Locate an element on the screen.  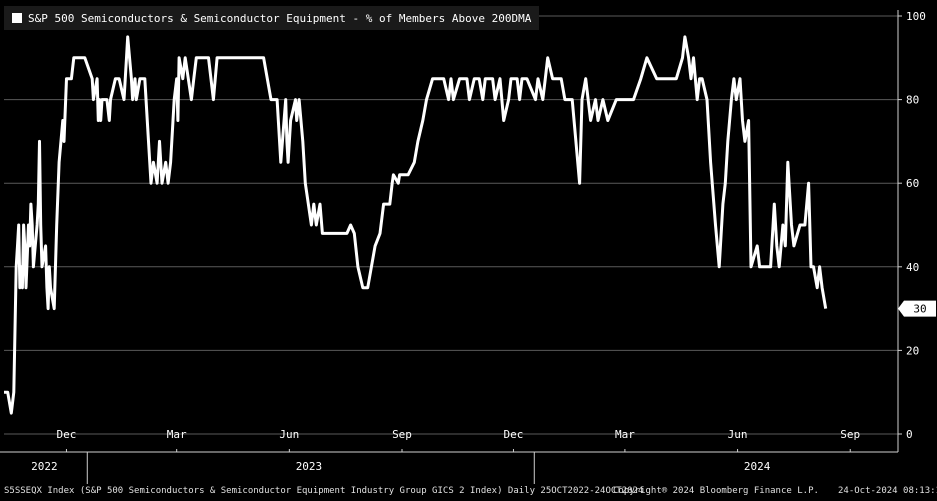
last-value-tag is located at coordinates (917, 308).